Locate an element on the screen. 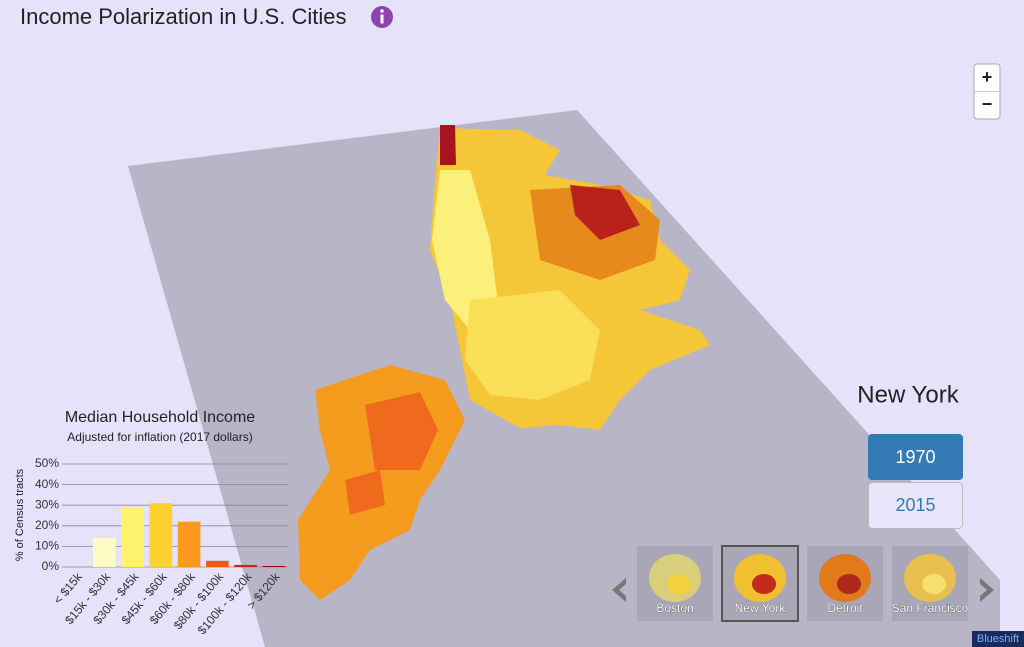 The height and width of the screenshot is (647, 1024). footer-badge is located at coordinates (998, 639).